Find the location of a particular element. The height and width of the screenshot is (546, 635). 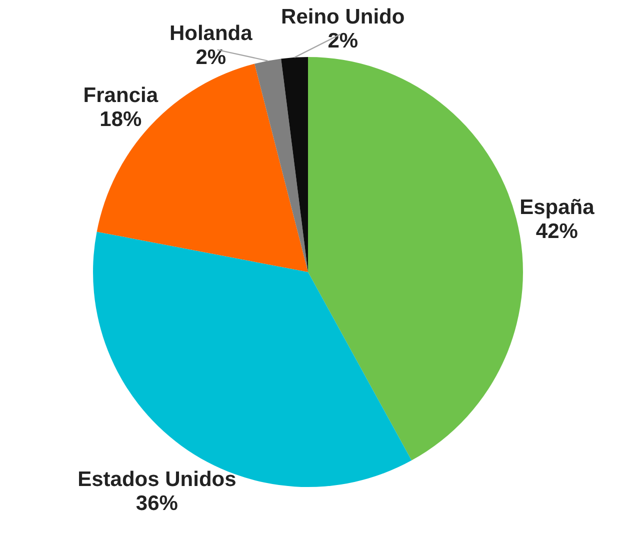

slice-label: Holanda is located at coordinates (211, 34).